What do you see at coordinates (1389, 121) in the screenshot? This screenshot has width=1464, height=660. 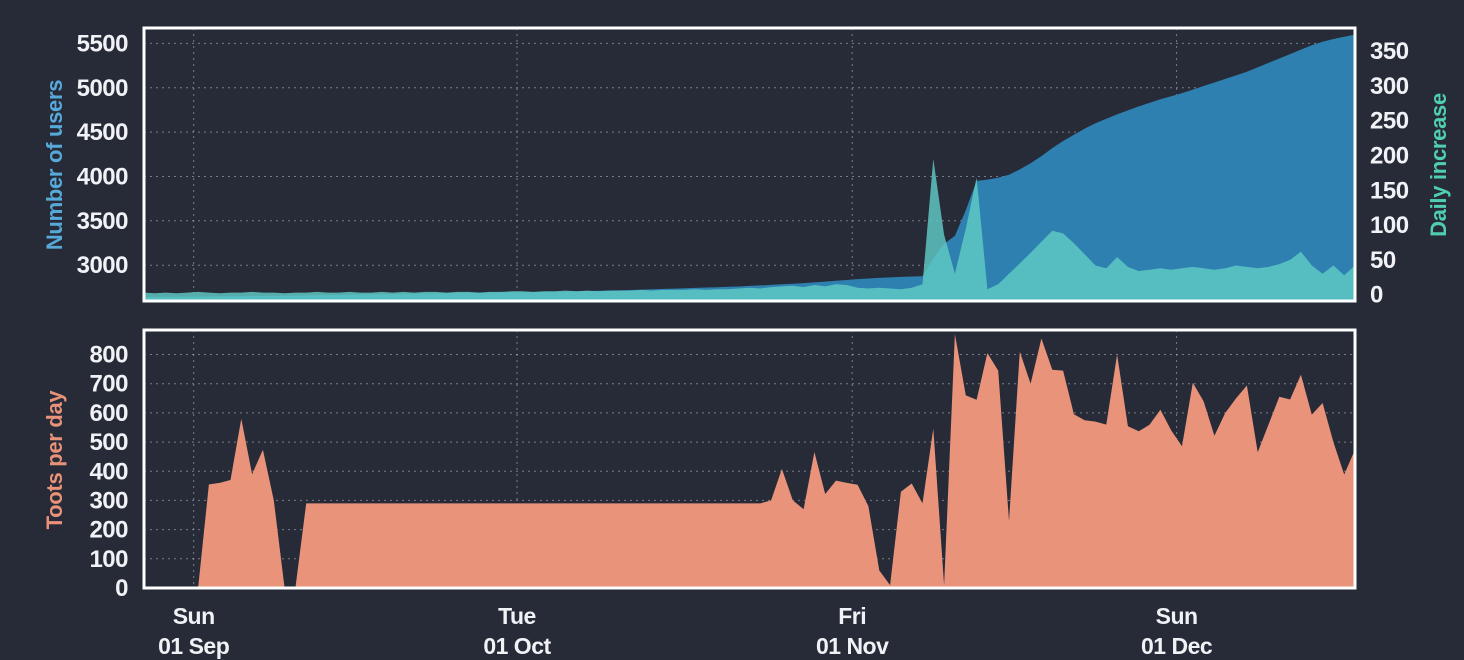 I see `right-axis-tick-label: 250` at bounding box center [1389, 121].